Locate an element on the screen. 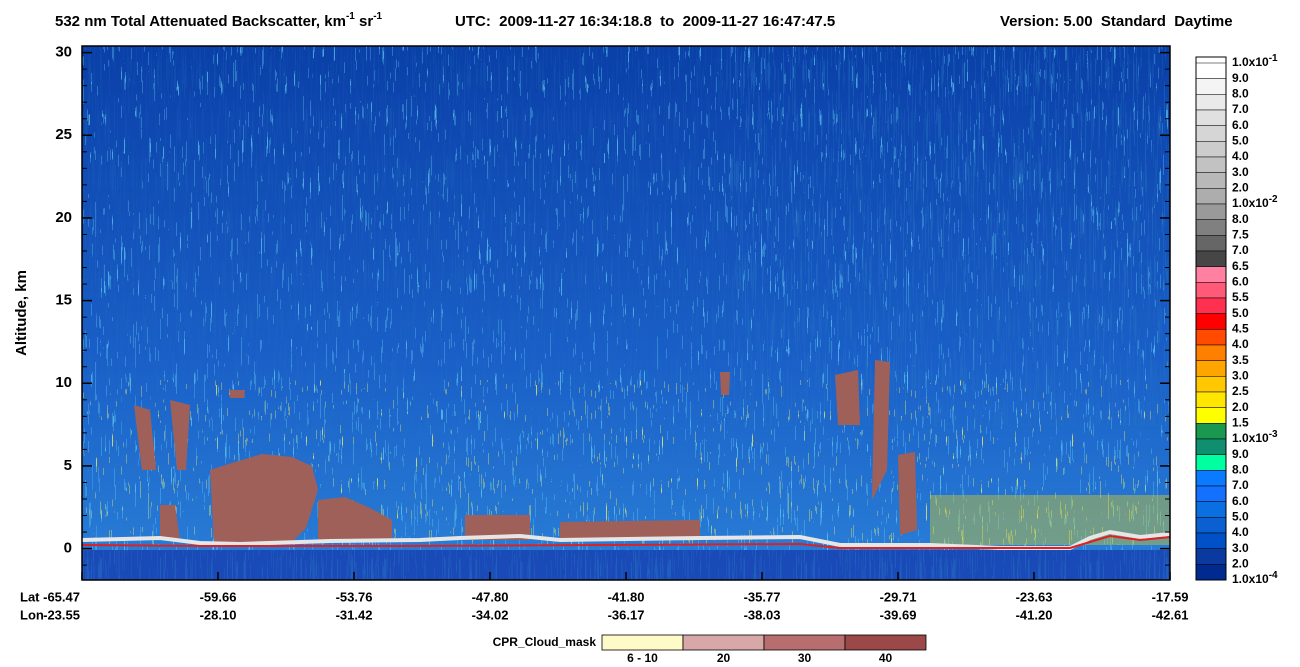 The height and width of the screenshot is (667, 1300). colorbar-label: 6.5 is located at coordinates (1240, 266).